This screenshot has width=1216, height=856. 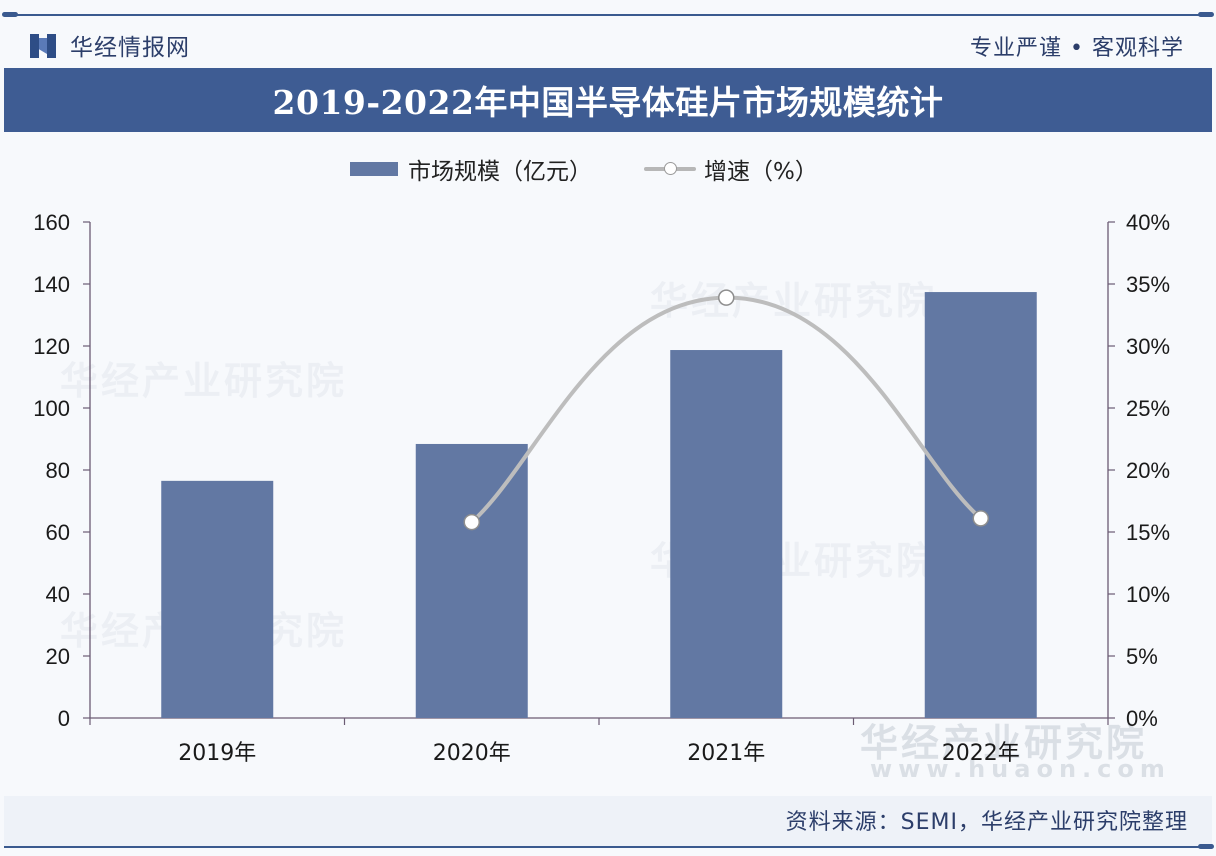 What do you see at coordinates (1148, 532) in the screenshot?
I see `y-right-tick-label: 15%` at bounding box center [1148, 532].